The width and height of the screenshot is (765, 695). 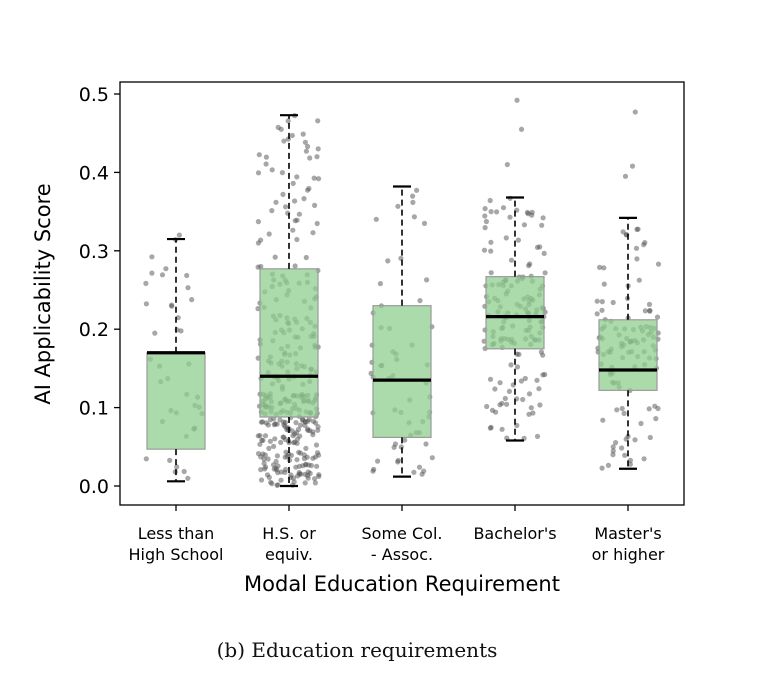 What do you see at coordinates (628, 554) in the screenshot?
I see `x-tick-label: or higher` at bounding box center [628, 554].